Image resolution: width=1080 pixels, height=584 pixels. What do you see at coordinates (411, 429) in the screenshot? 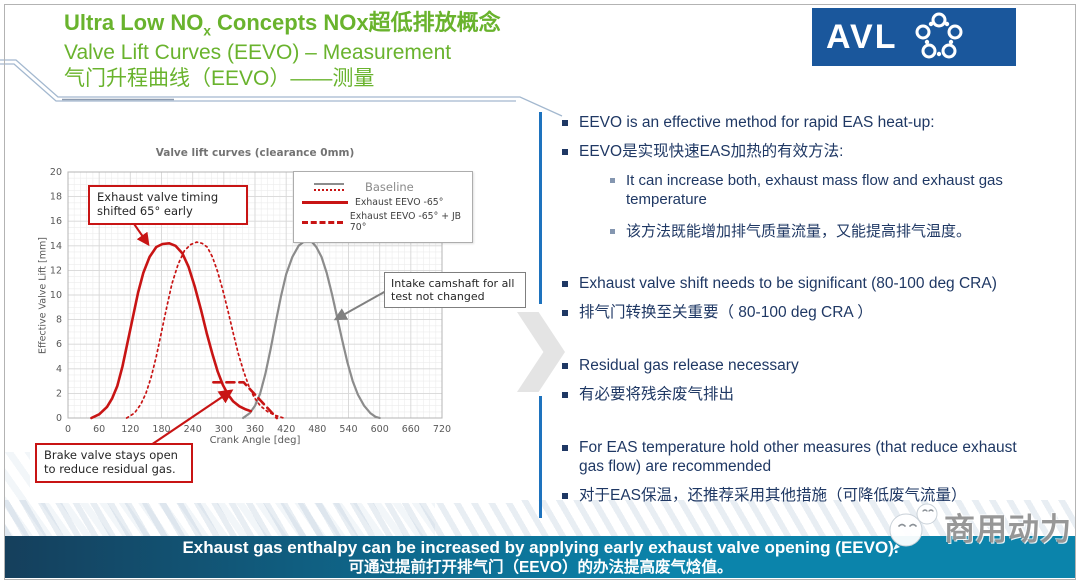
I see `svg-text: 660` at bounding box center [411, 429].